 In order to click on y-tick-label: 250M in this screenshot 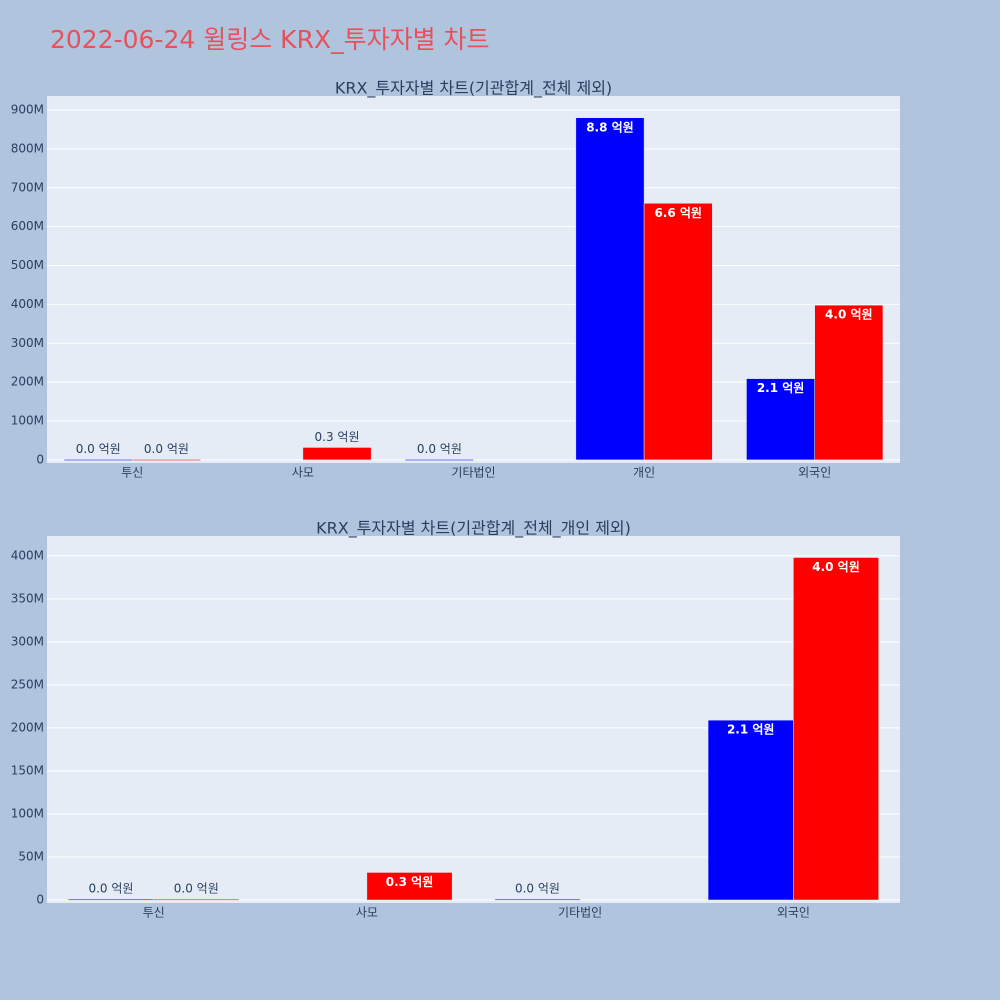, I will do `click(27, 684)`.